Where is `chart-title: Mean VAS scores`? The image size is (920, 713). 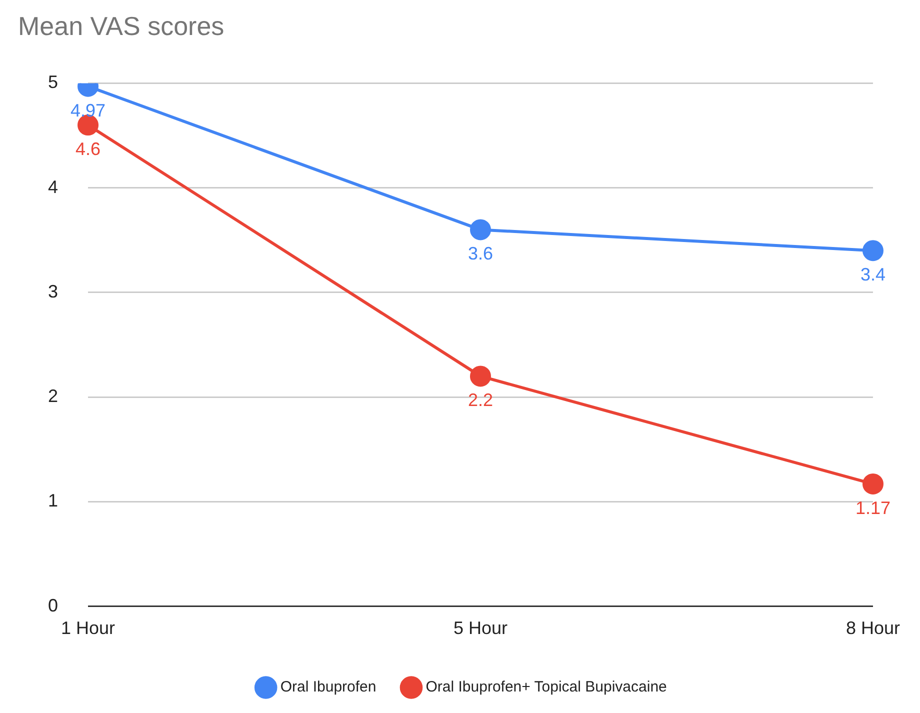 chart-title: Mean VAS scores is located at coordinates (121, 25).